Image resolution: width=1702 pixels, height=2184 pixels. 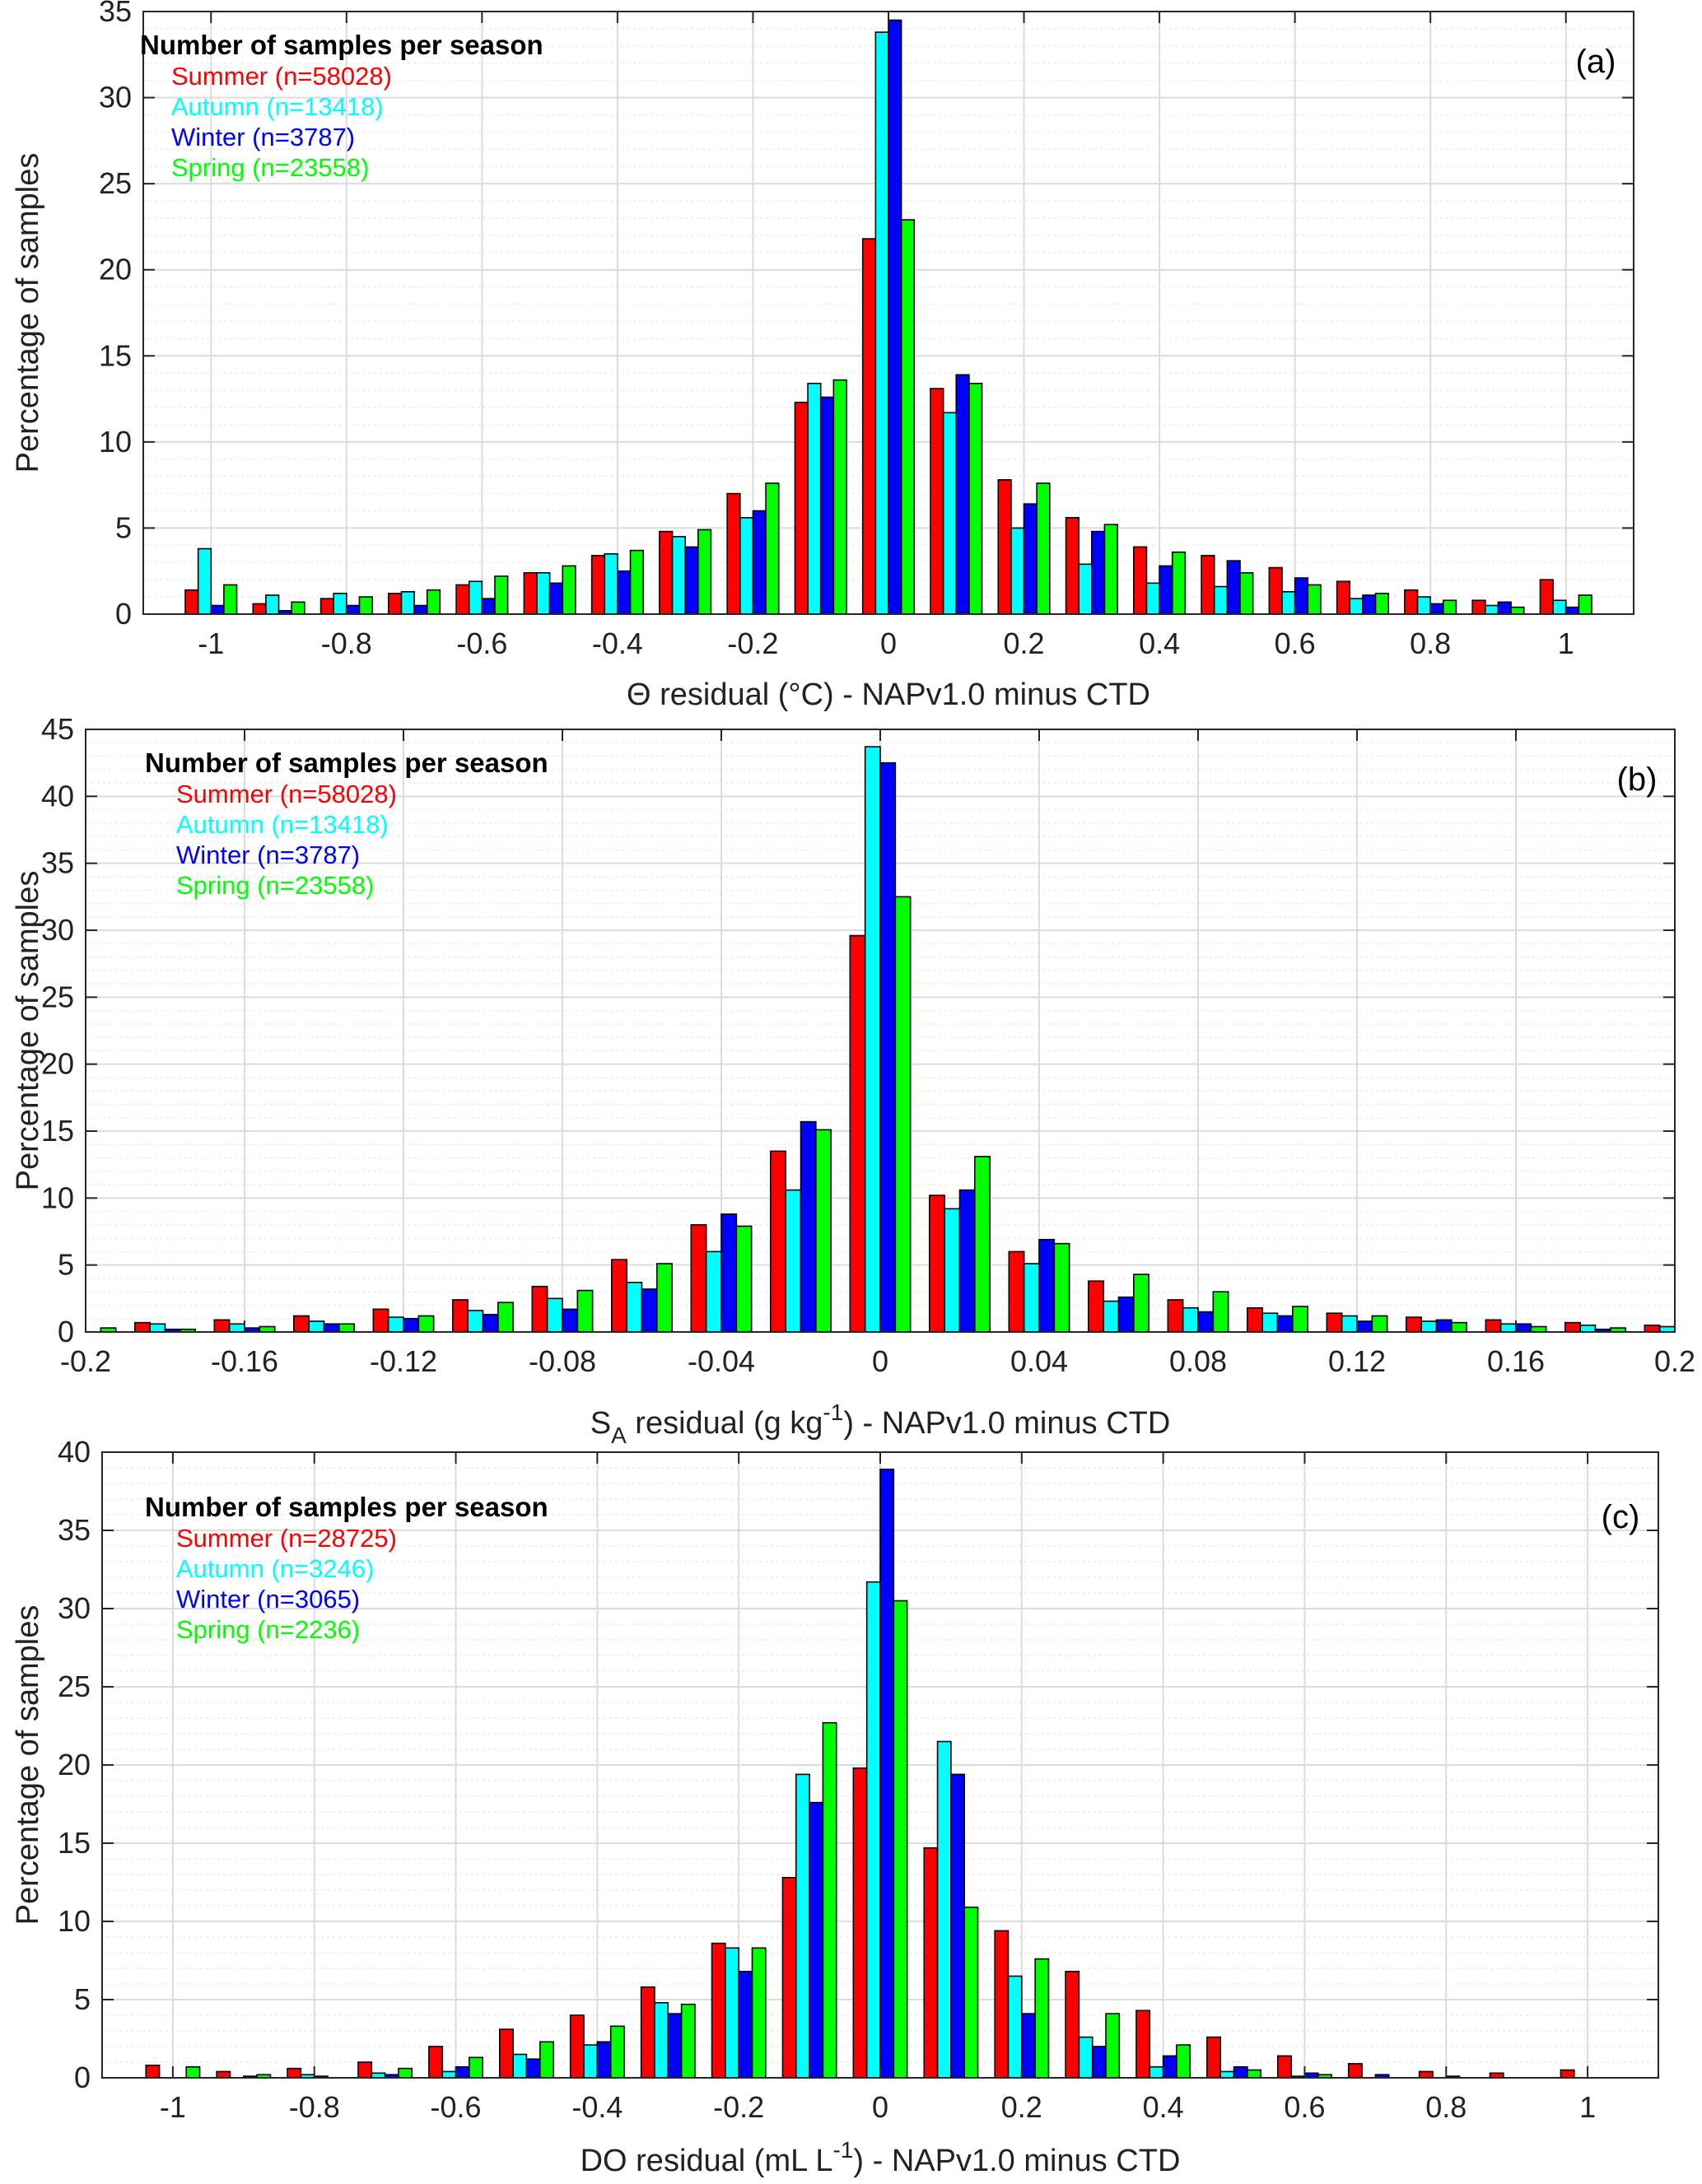 I want to click on panel-label: (a), so click(x=1596, y=62).